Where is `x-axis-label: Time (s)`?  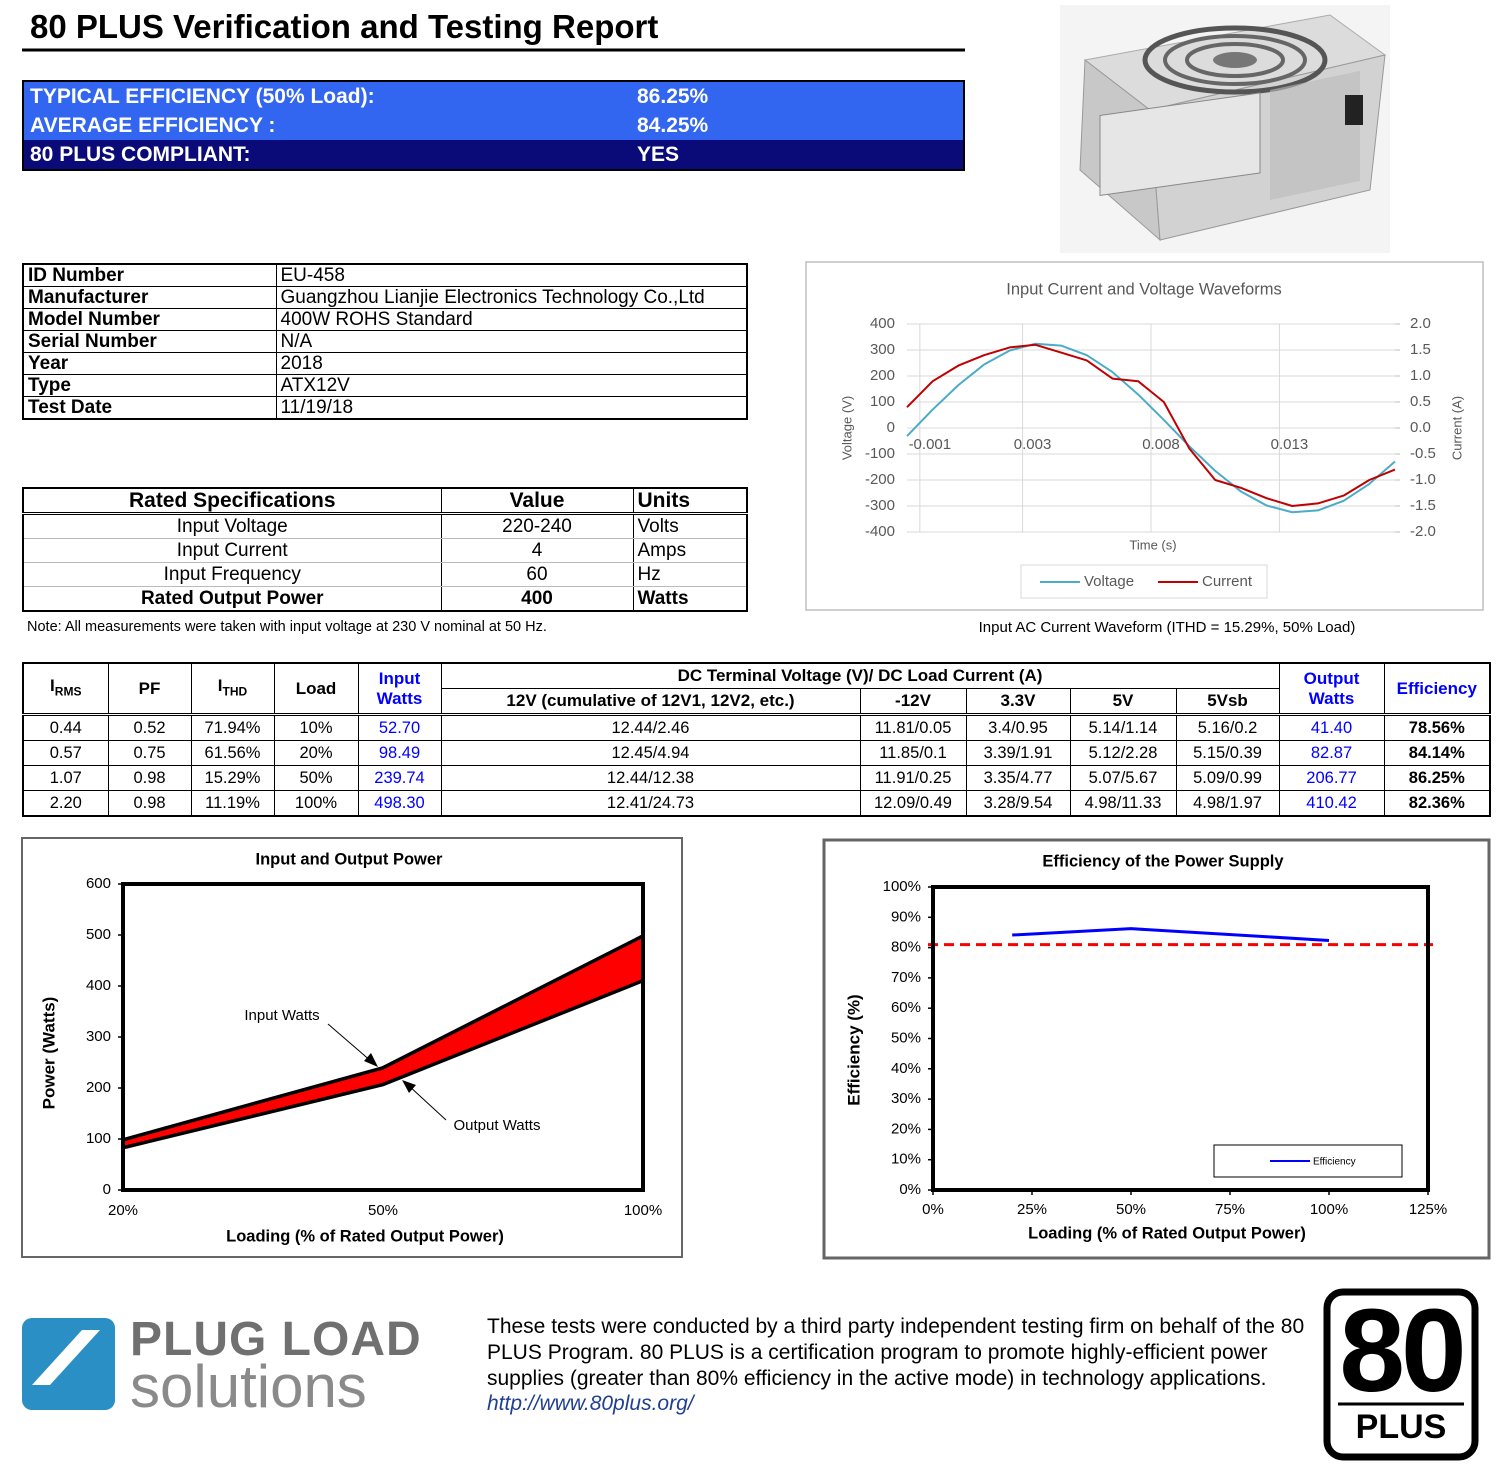 x-axis-label: Time (s) is located at coordinates (1152, 544).